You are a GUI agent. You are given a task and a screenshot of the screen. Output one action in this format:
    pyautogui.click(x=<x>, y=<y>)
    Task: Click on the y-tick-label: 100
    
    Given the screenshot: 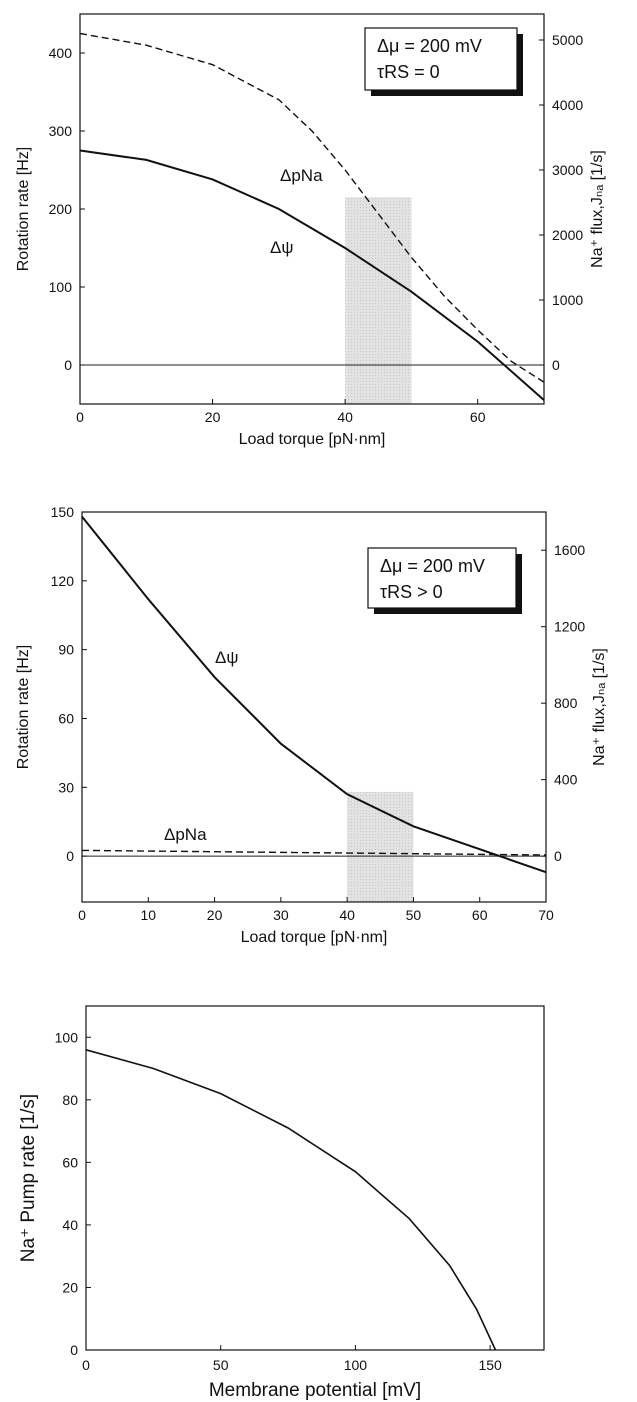 What is the action you would take?
    pyautogui.click(x=67, y=1037)
    